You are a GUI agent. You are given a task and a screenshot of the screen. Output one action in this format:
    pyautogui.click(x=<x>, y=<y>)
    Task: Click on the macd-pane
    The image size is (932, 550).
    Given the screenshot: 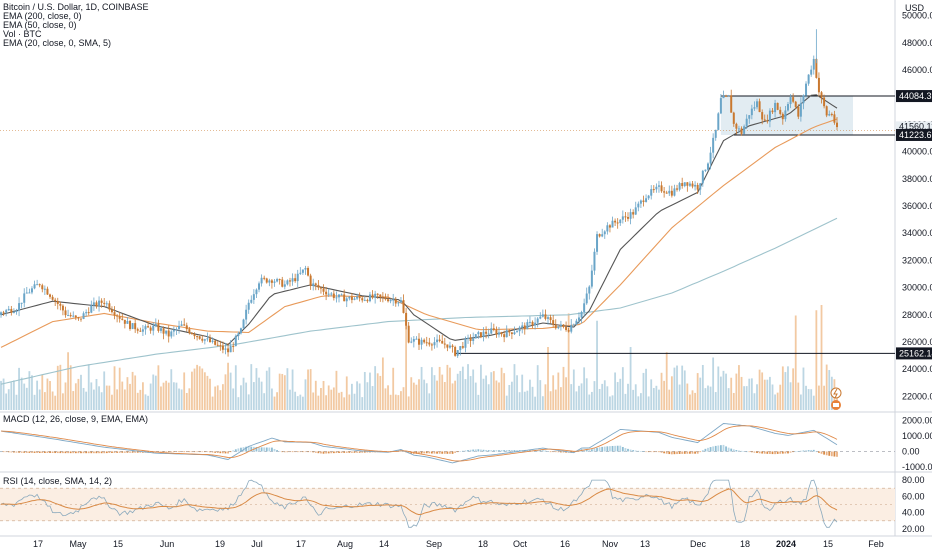 What is the action you would take?
    pyautogui.click(x=447, y=443)
    